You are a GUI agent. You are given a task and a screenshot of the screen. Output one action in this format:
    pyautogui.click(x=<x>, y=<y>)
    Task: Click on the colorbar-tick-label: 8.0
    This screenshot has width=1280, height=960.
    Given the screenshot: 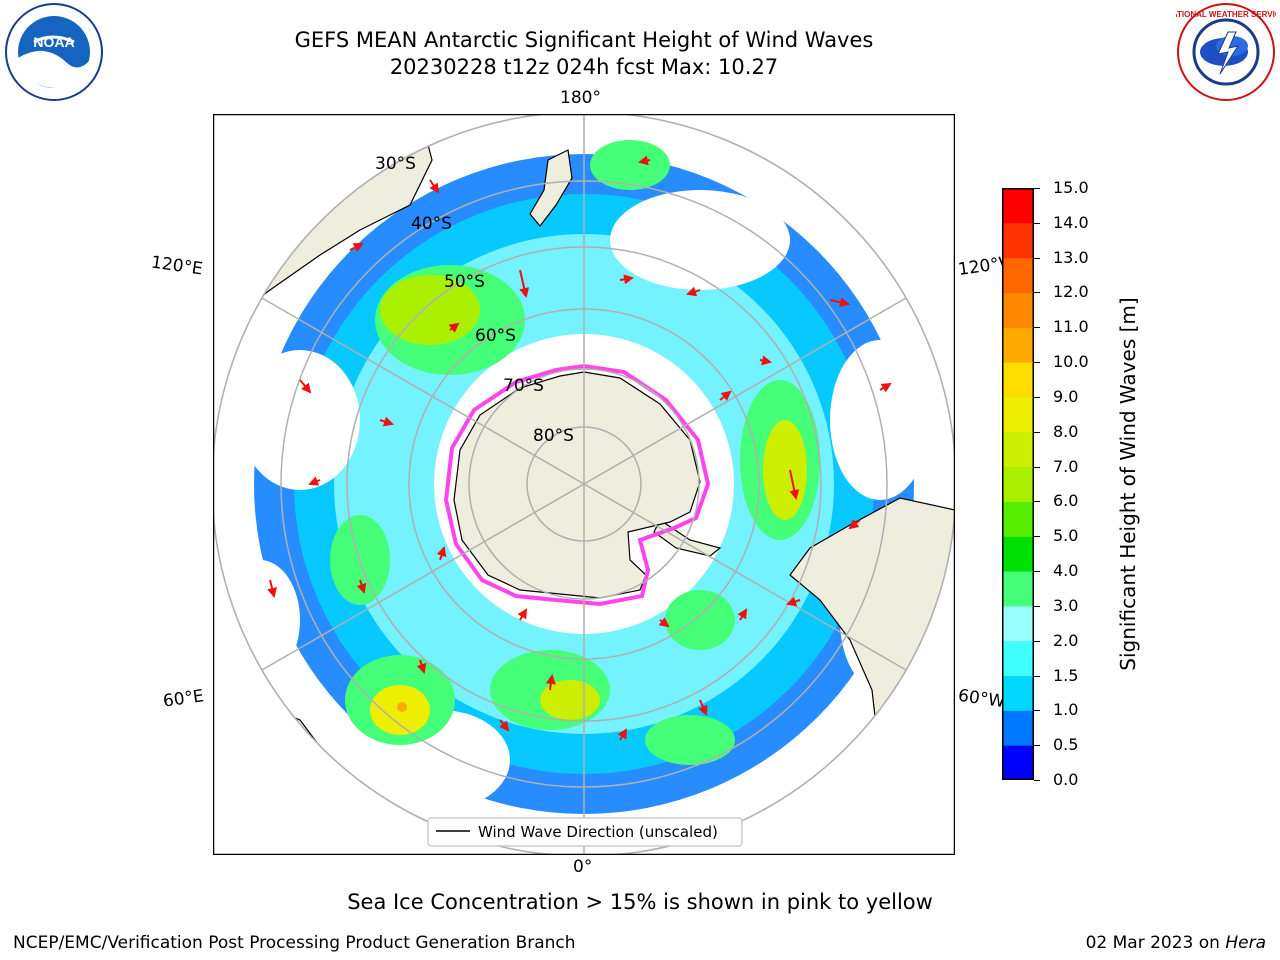 What is the action you would take?
    pyautogui.click(x=1066, y=431)
    